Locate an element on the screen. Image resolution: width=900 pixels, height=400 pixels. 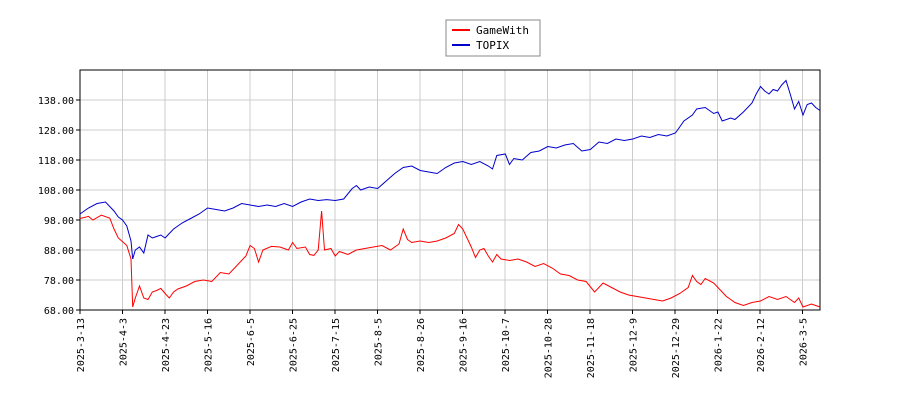
legend: GameWith TOPIX is located at coordinates (493, 38).